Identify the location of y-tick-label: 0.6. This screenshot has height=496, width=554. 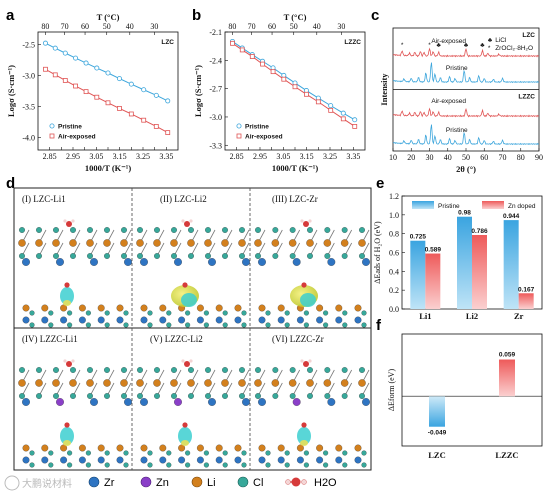
(394, 253).